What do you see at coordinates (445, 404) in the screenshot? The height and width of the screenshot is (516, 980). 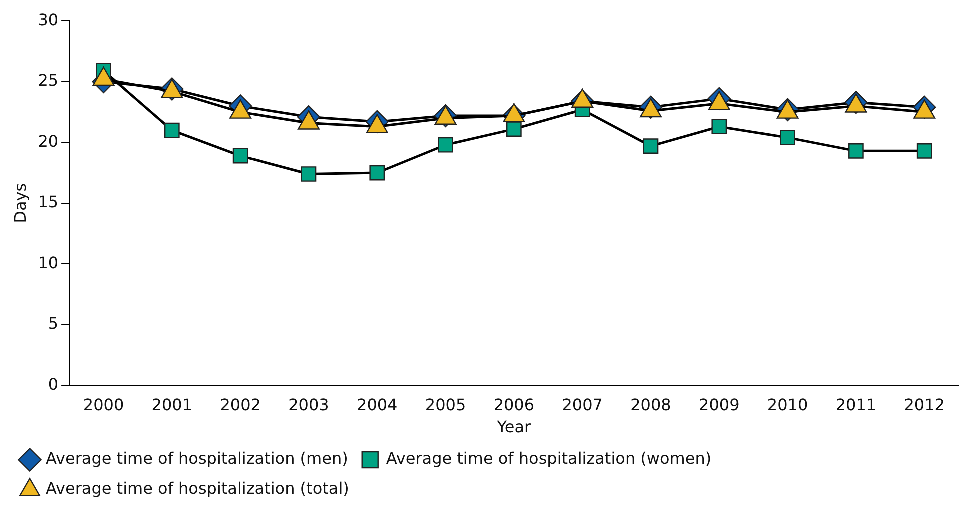 I see `x-tick-label: 2005` at bounding box center [445, 404].